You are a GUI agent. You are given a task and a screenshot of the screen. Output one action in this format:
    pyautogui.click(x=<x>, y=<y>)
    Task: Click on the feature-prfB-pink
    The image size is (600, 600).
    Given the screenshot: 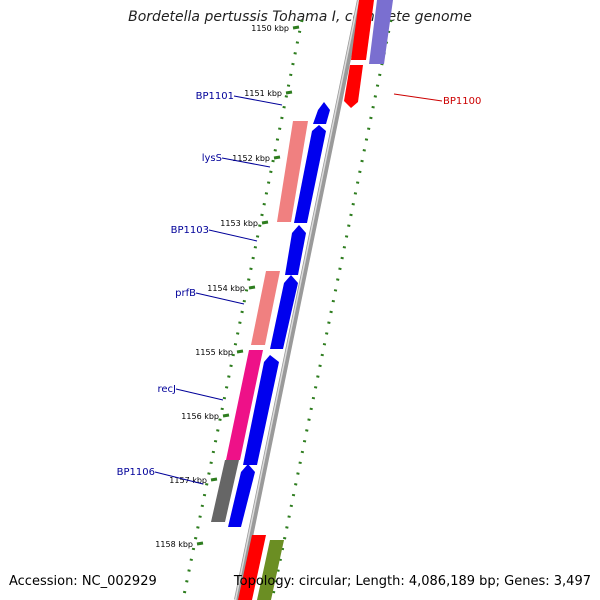 What is the action you would take?
    pyautogui.click(x=265, y=308)
    